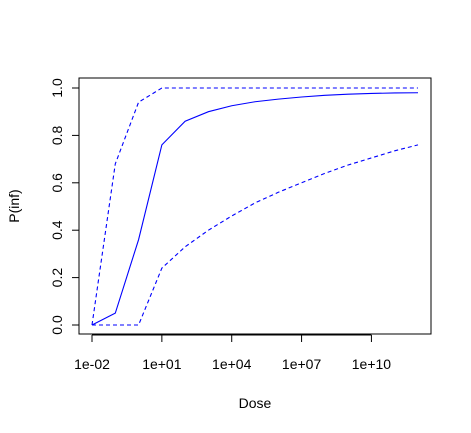 The height and width of the screenshot is (433, 471). I want to click on y-tick-label: 0.4, so click(57, 230).